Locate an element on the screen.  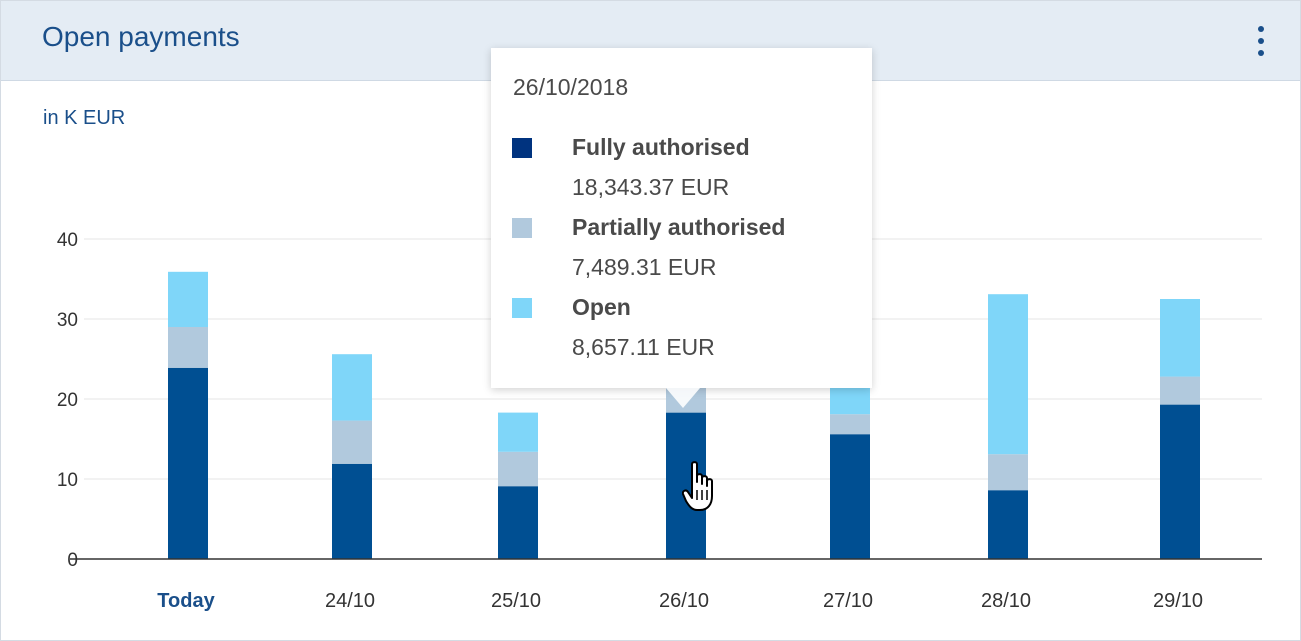
tooltip-swatch-fully is located at coordinates (522, 148).